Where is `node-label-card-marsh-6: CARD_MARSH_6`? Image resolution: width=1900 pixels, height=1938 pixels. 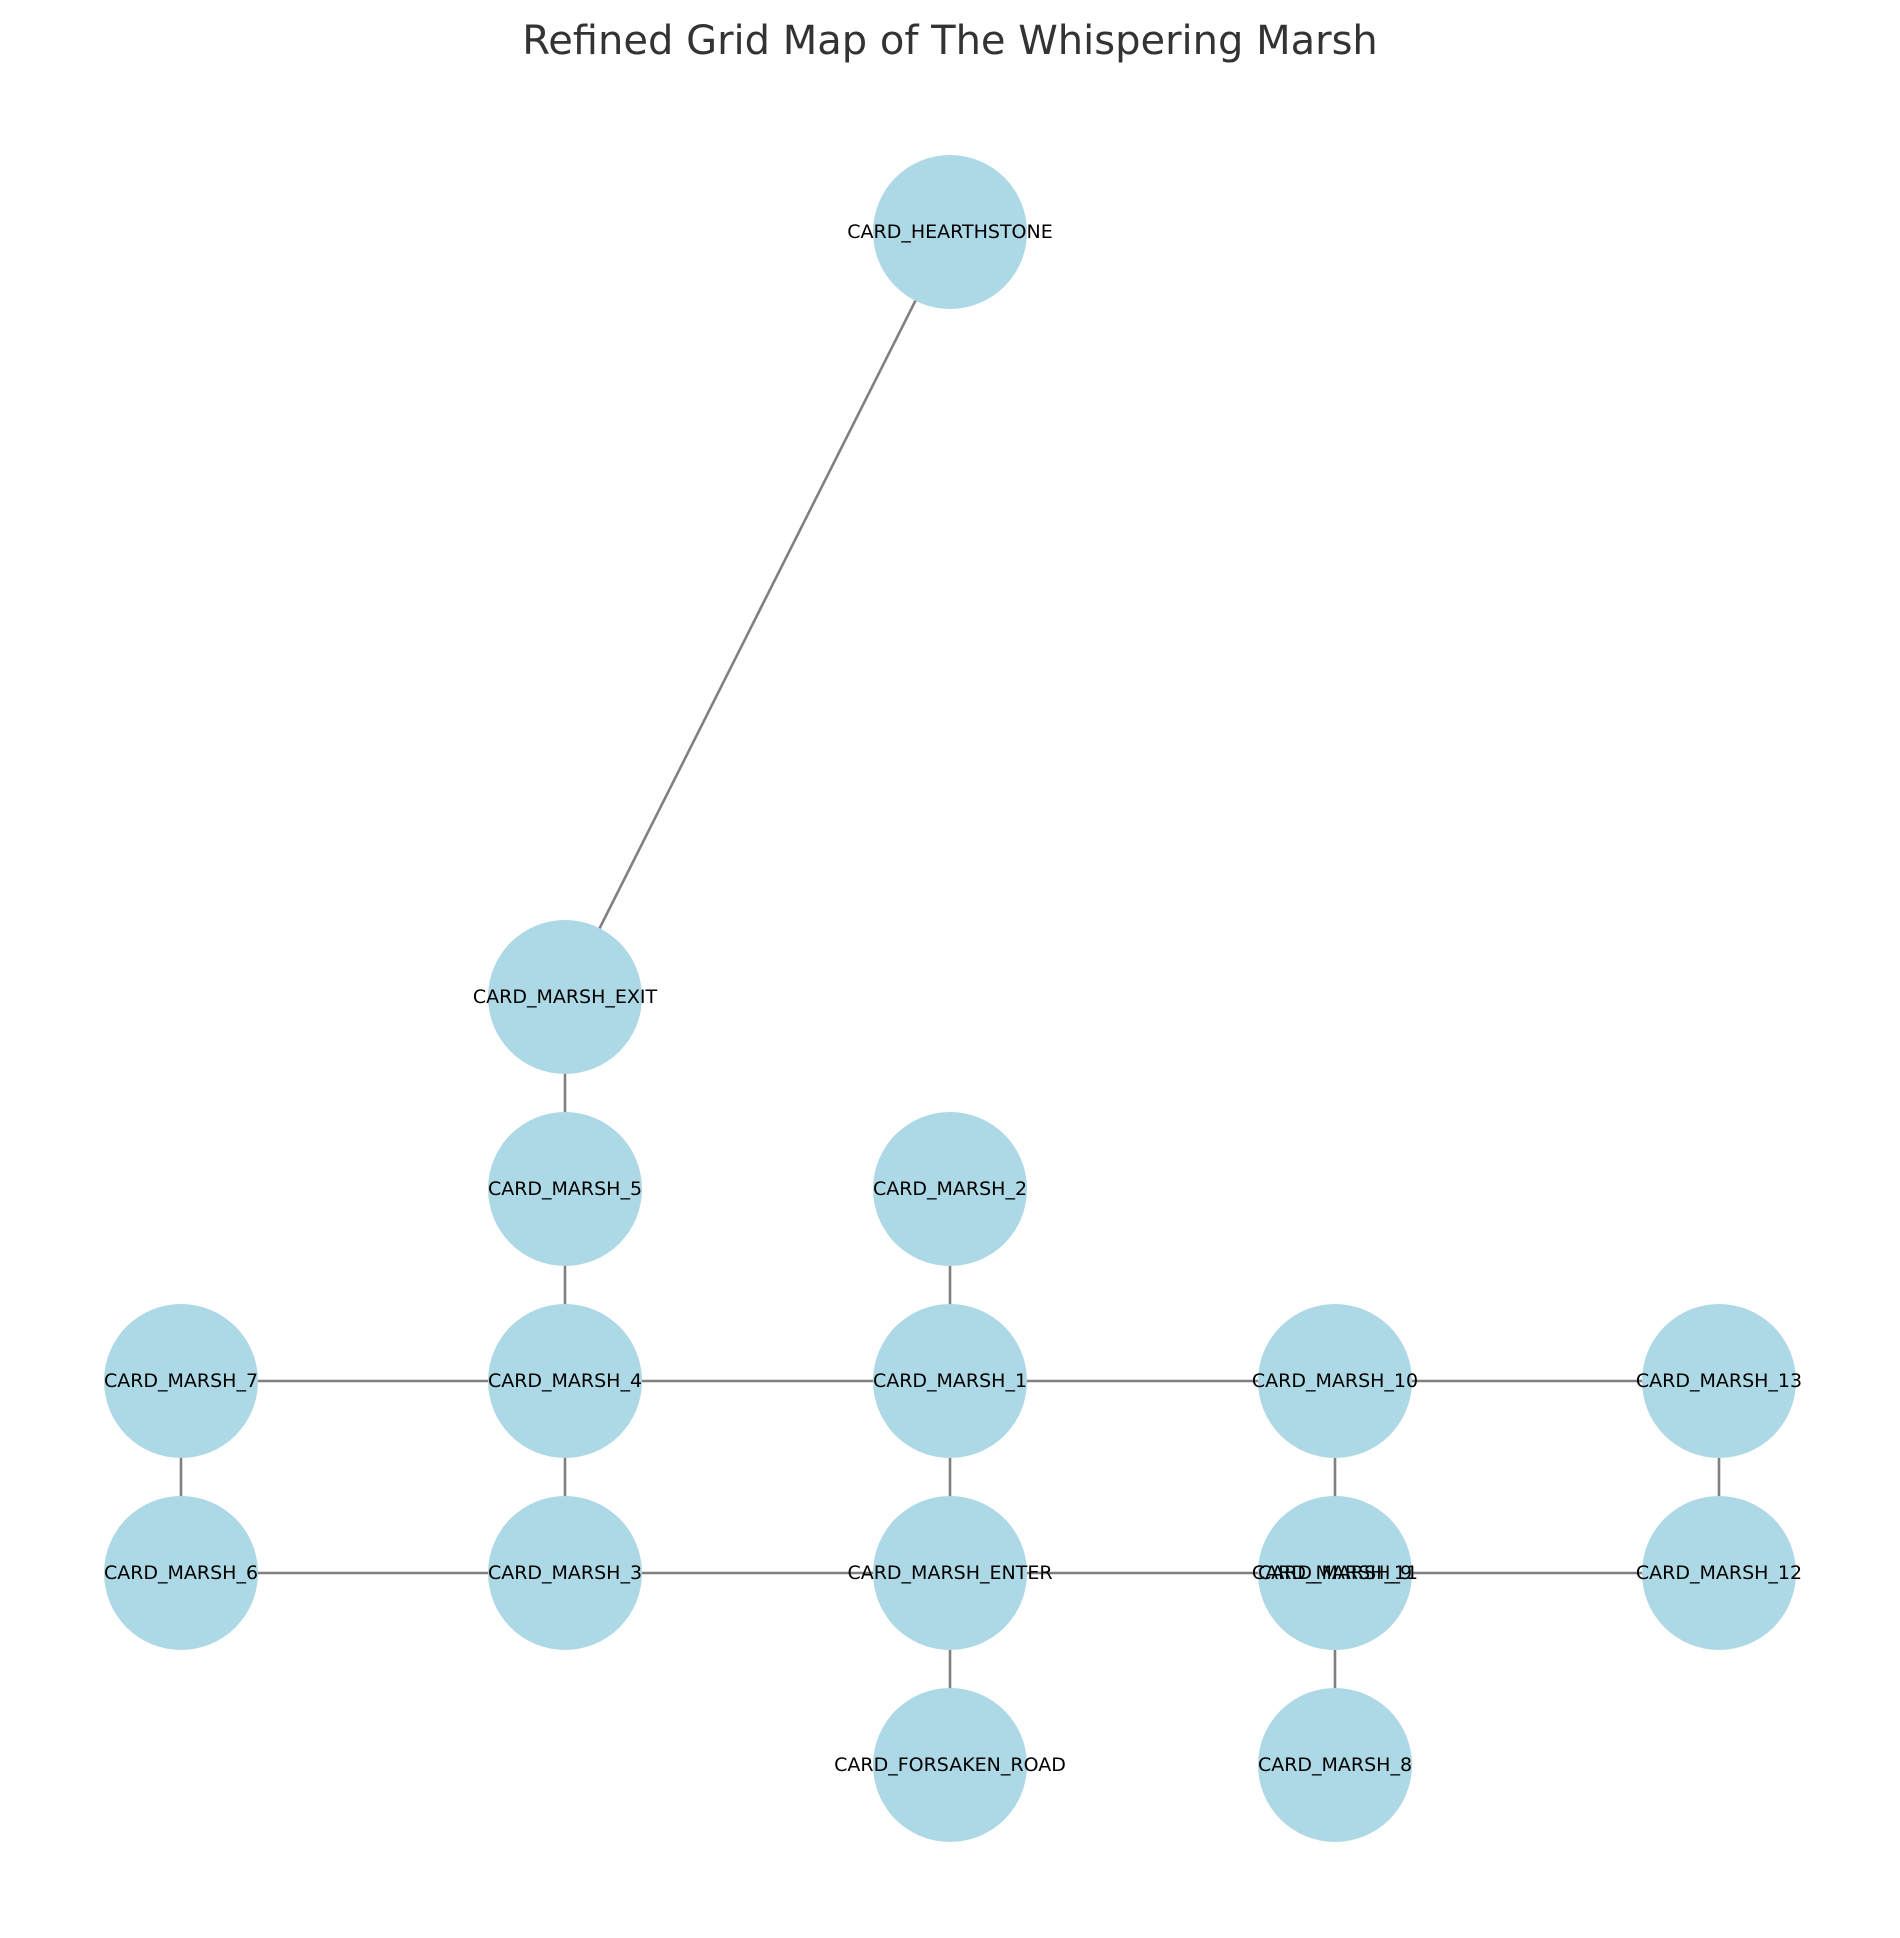 node-label-card-marsh-6: CARD_MARSH_6 is located at coordinates (181, 1573).